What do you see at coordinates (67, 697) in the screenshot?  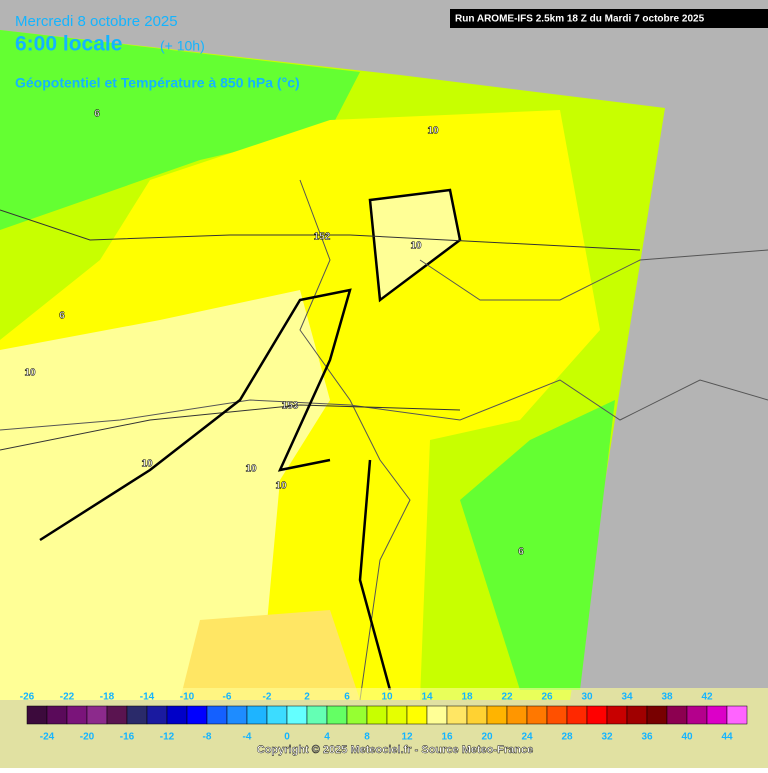 I see `legend-label: -22` at bounding box center [67, 697].